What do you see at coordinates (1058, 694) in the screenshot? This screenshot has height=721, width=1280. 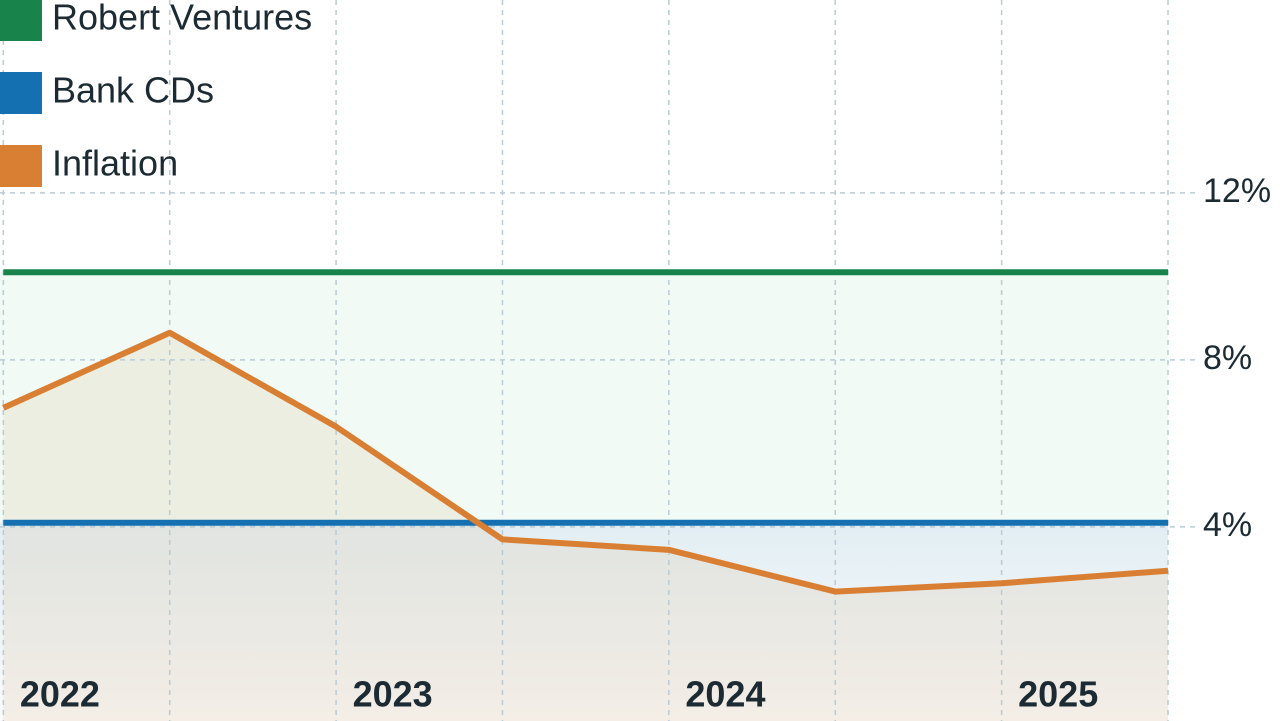 I see `x-tick-label: 2025` at bounding box center [1058, 694].